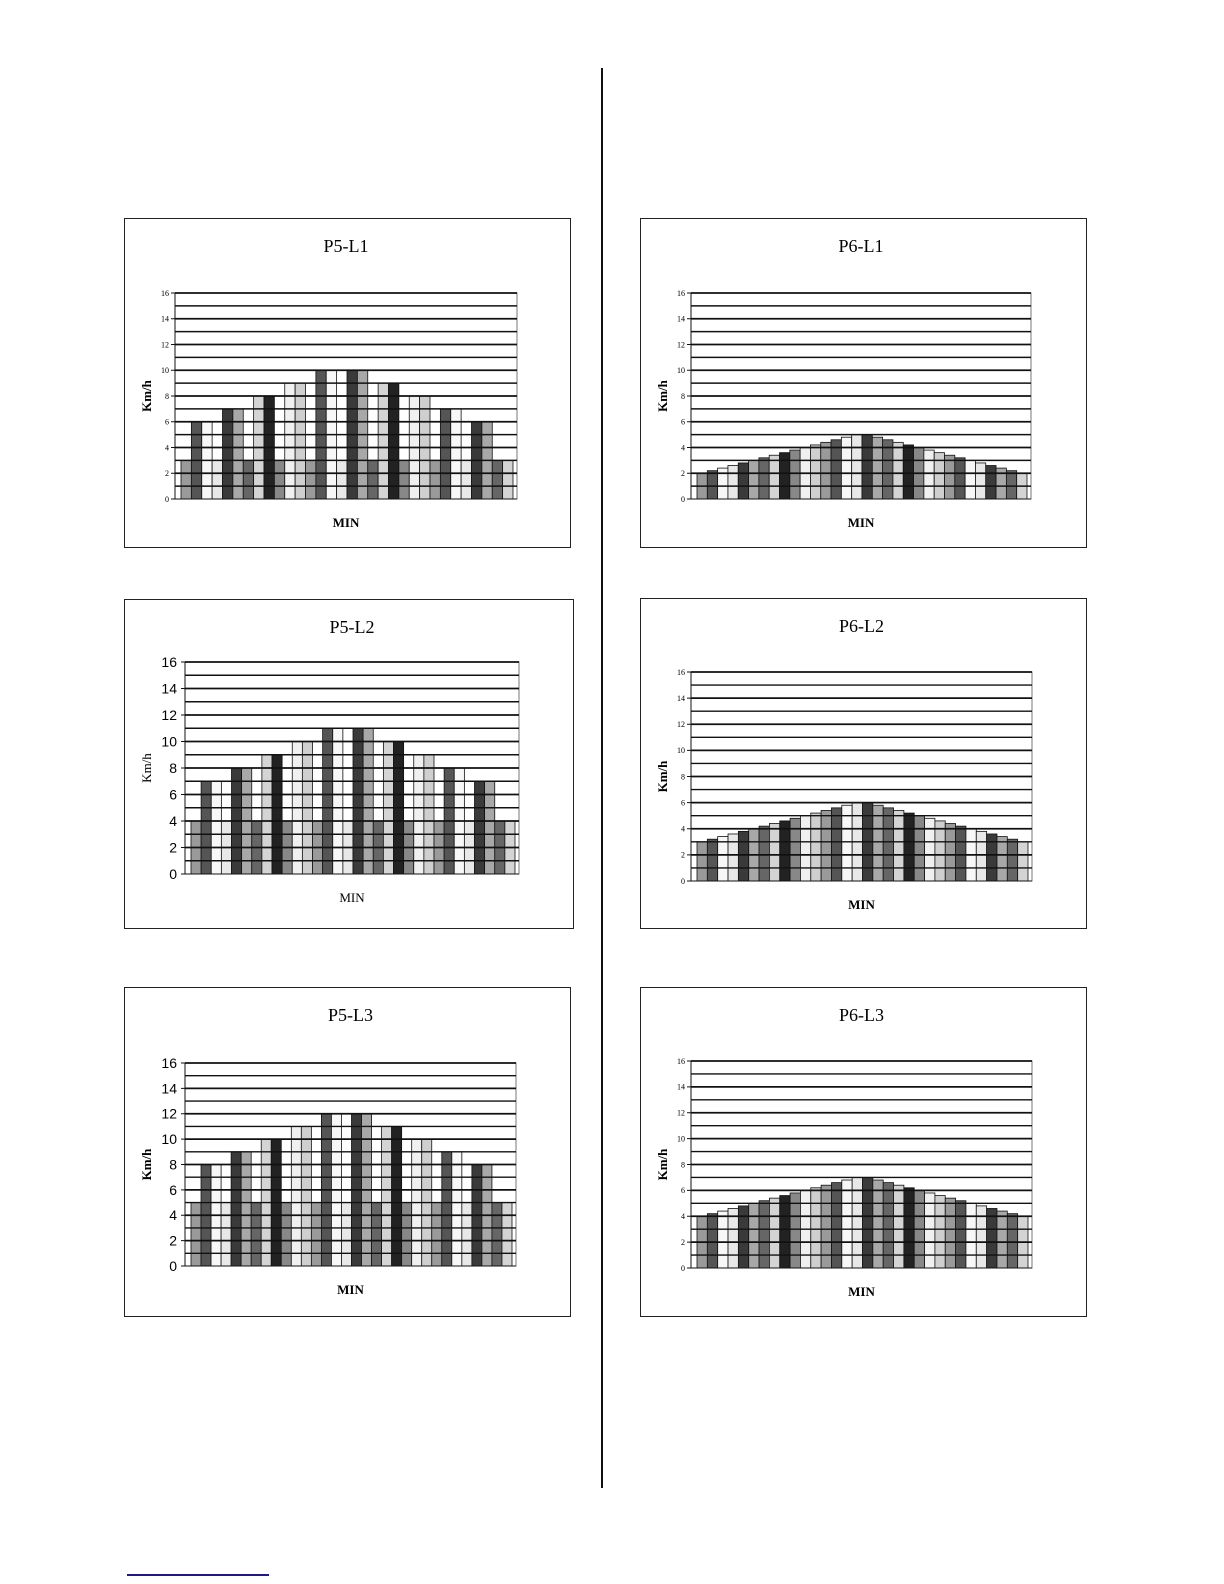 Image resolution: width=1224 pixels, height=1584 pixels. Describe the element at coordinates (861, 1015) in the screenshot. I see `chart-title: P6-L3` at that location.